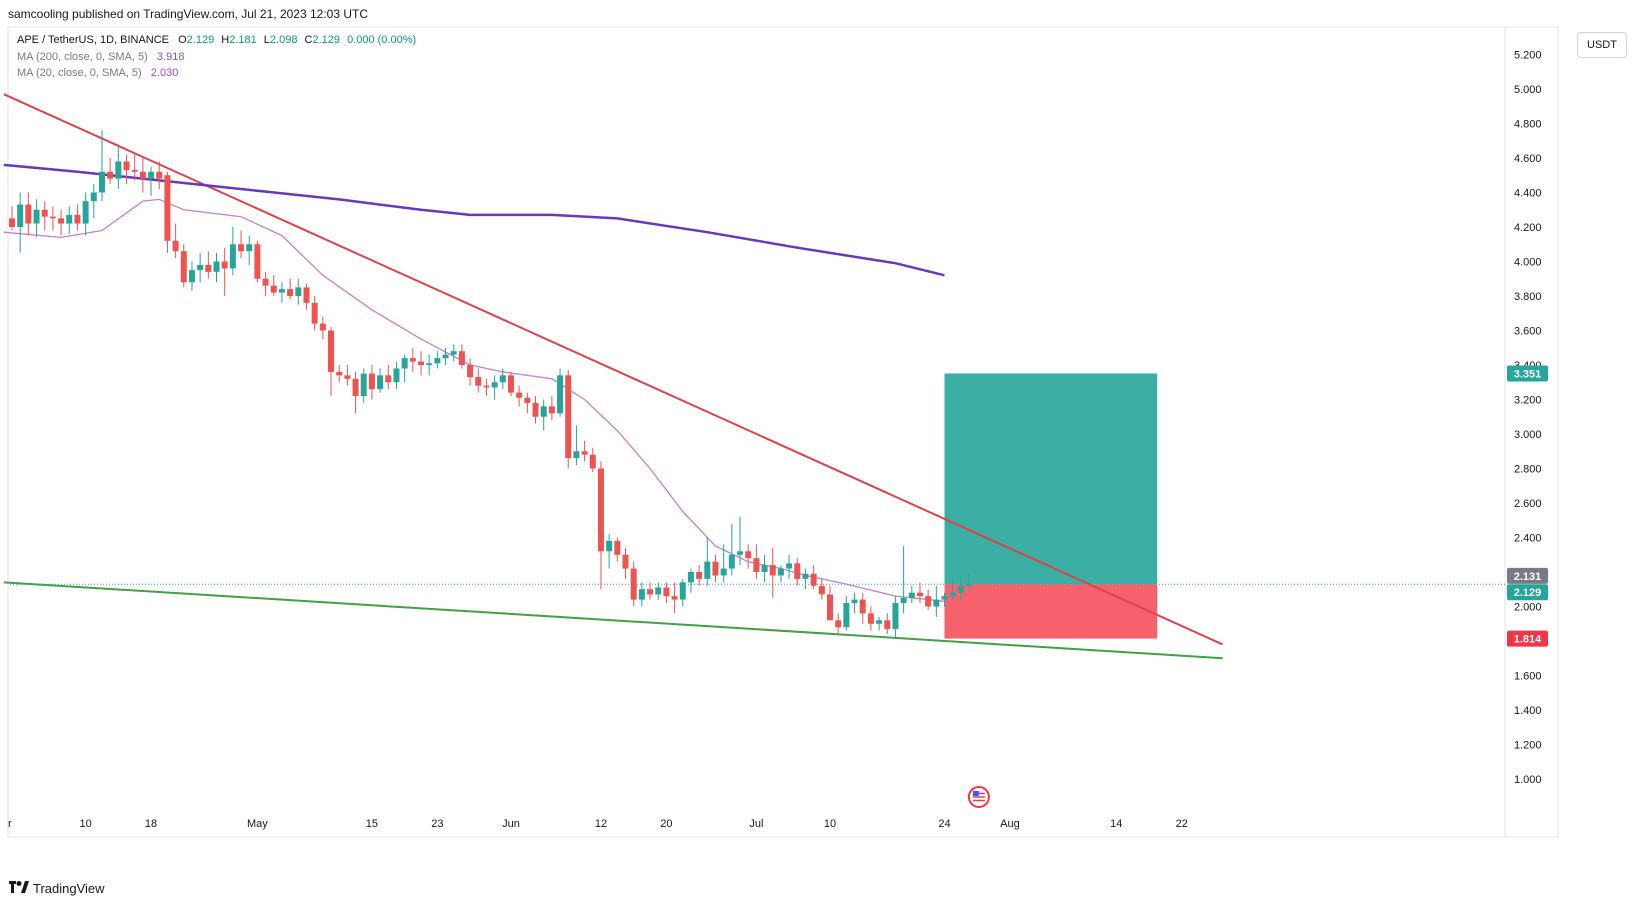 The image size is (1634, 907). Describe the element at coordinates (1051, 506) in the screenshot. I see `long-position-tool` at that location.